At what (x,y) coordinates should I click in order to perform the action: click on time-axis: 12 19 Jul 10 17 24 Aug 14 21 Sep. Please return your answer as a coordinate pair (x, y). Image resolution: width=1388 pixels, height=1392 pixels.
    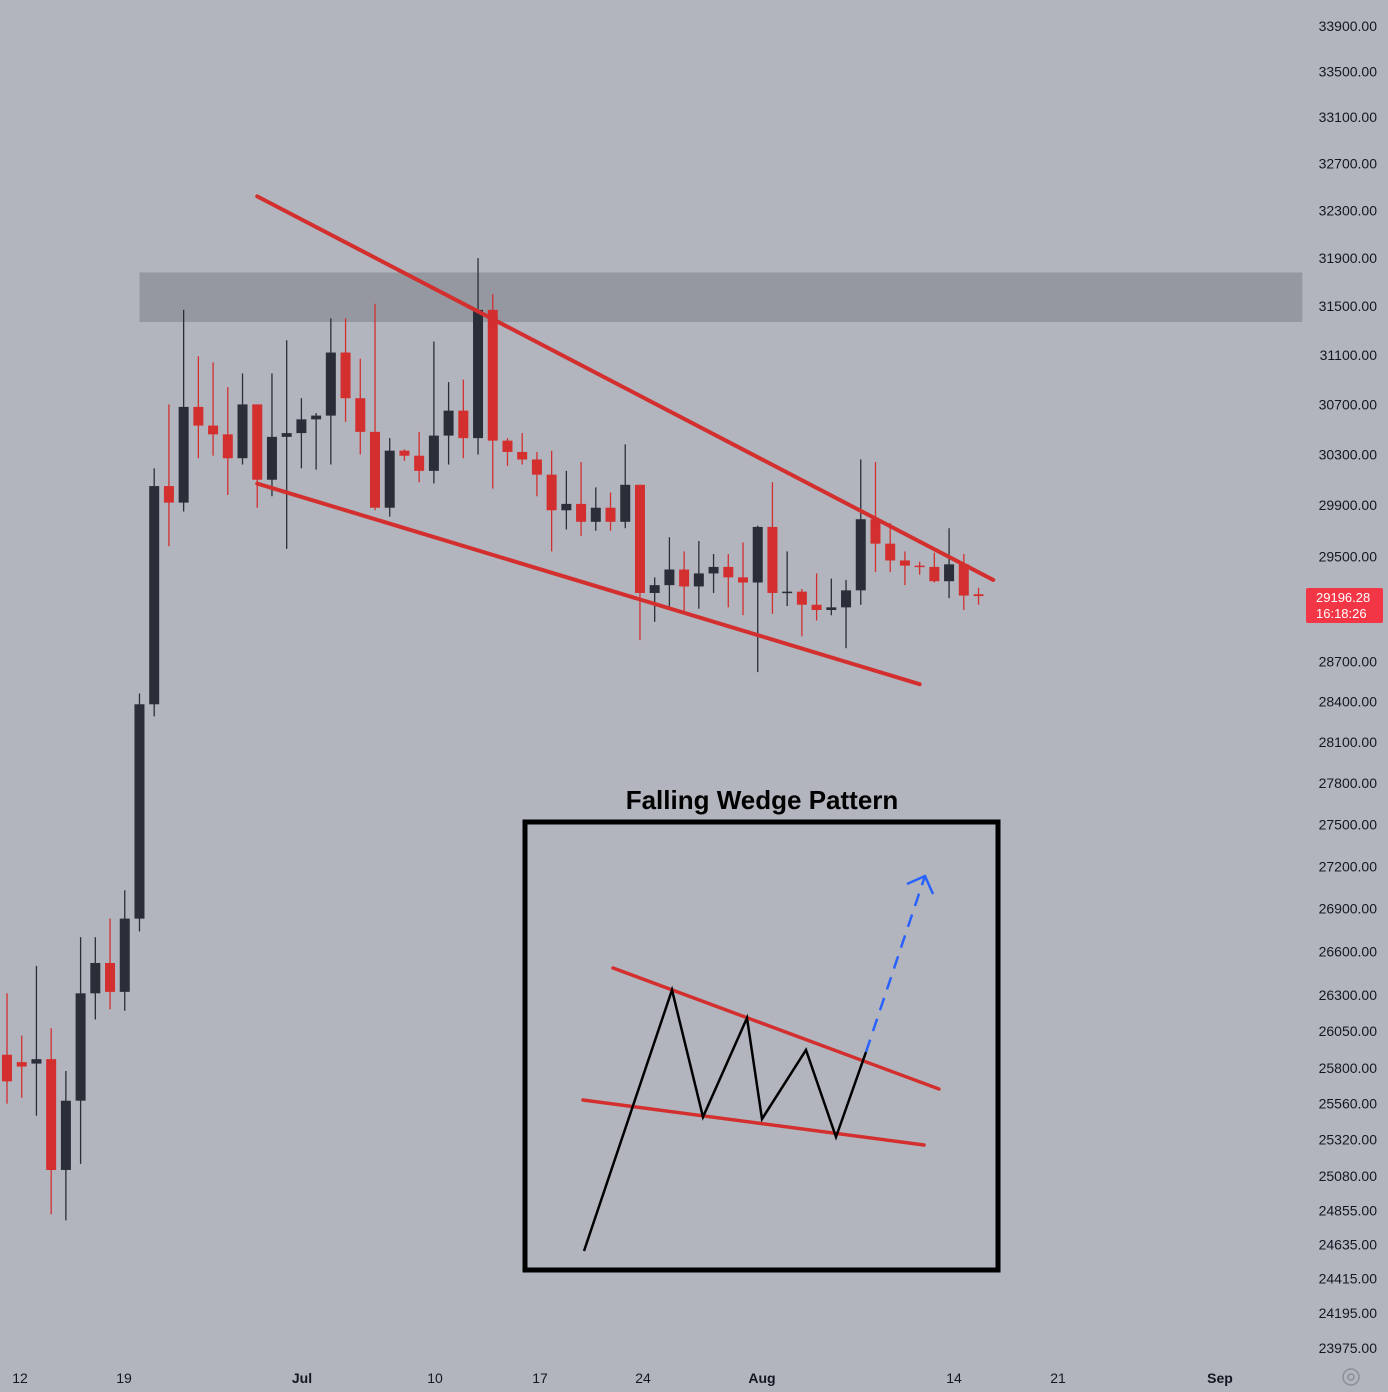
    Looking at the image, I should click on (622, 1378).